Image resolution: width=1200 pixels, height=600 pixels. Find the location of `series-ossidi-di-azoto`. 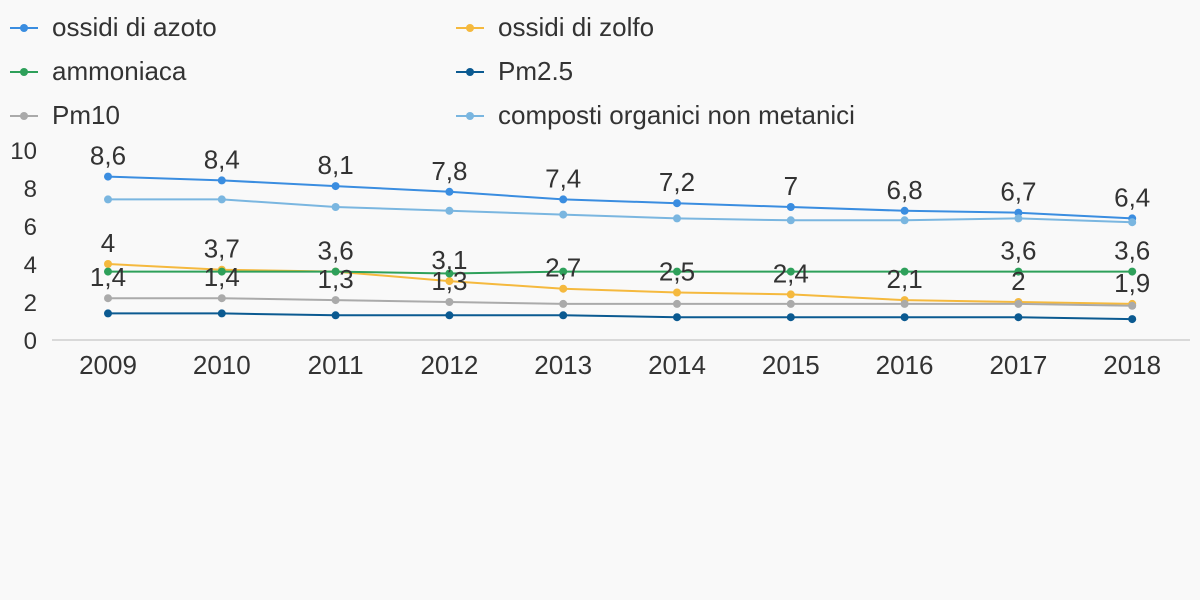

series-ossidi-di-azoto is located at coordinates (620, 197).